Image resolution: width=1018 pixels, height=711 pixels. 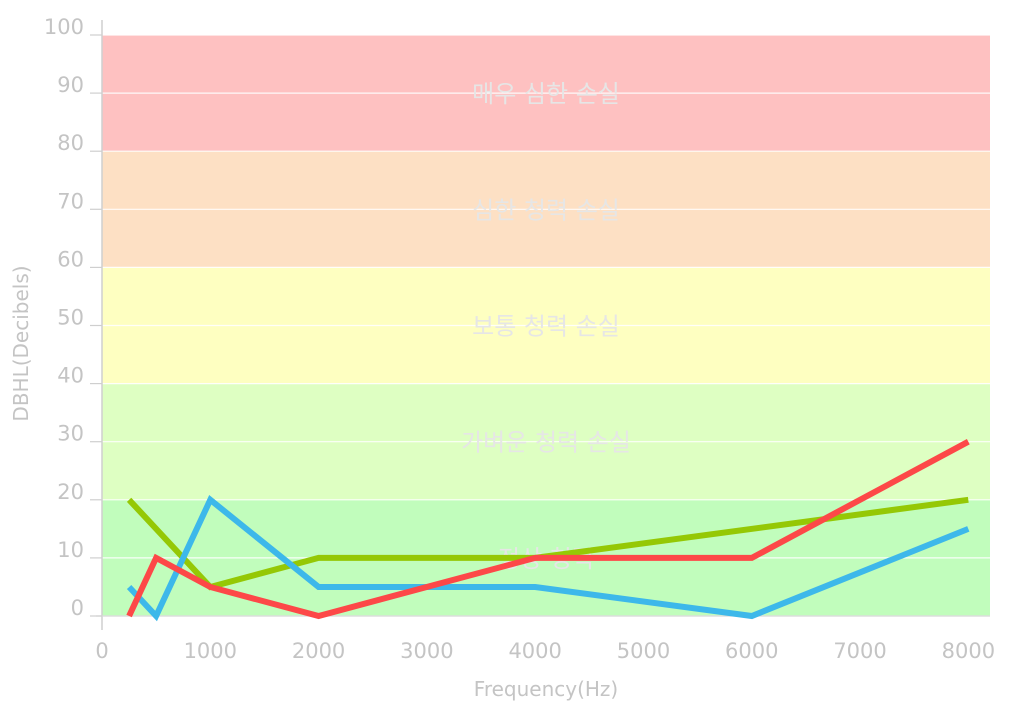 I want to click on x-tick-label-8000: 8000, so click(x=968, y=651).